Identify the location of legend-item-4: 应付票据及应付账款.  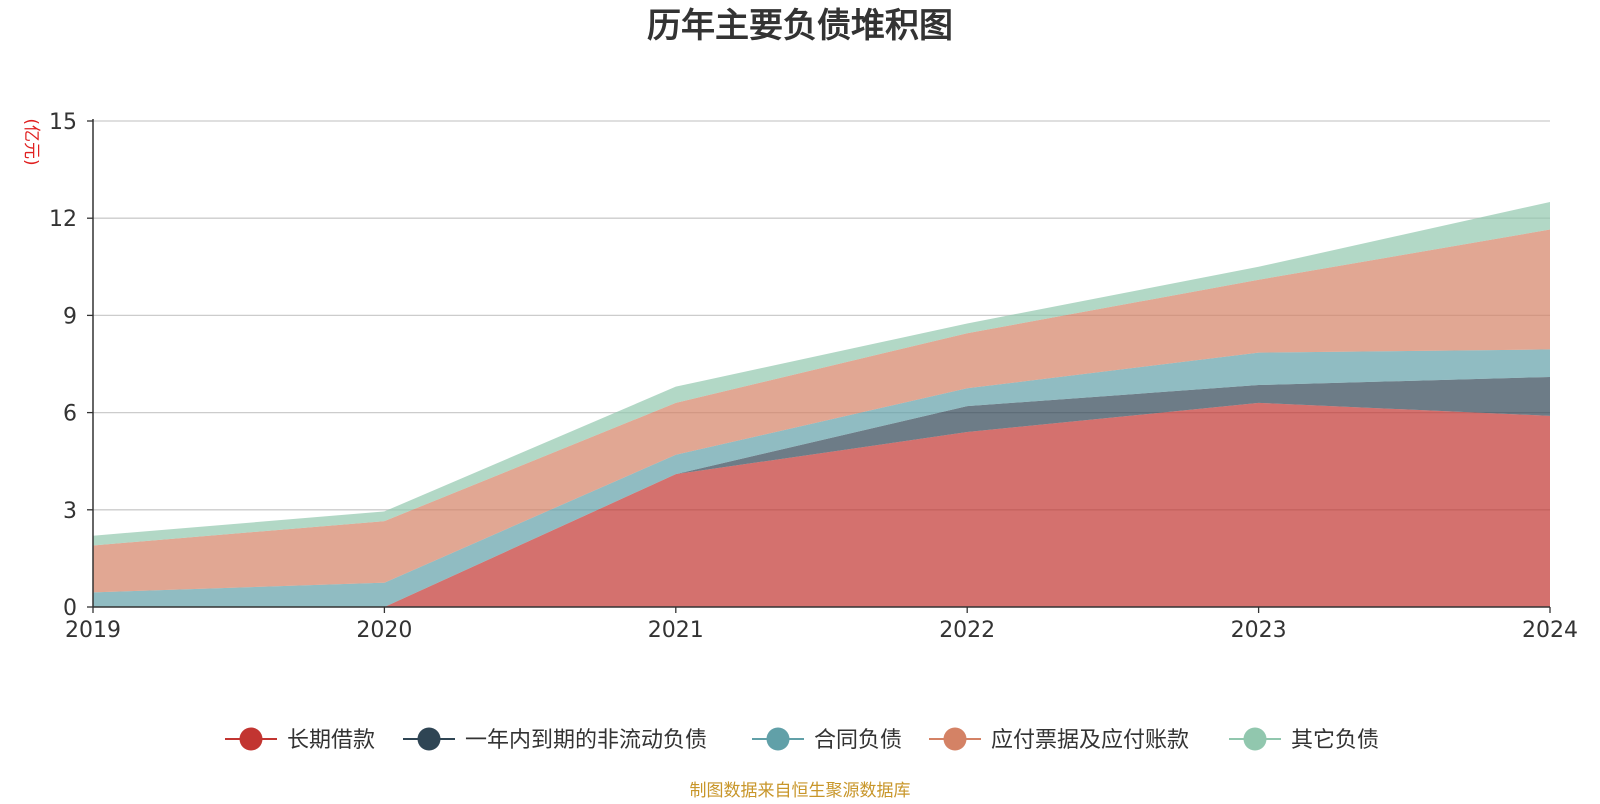
(1059, 740).